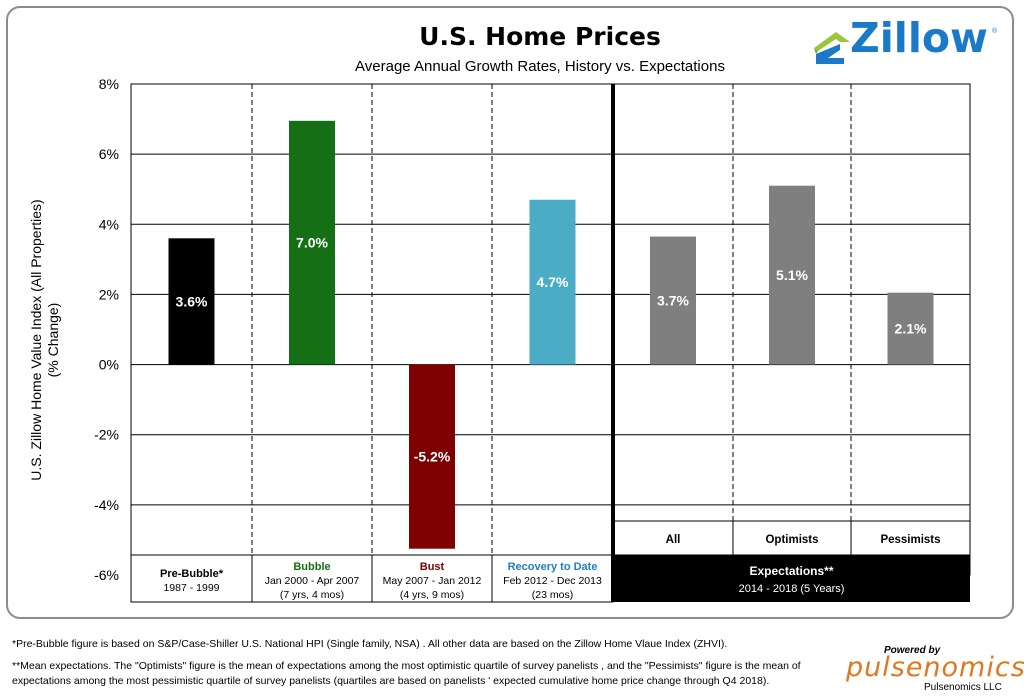  I want to click on y-tick-label: 4%, so click(109, 224).